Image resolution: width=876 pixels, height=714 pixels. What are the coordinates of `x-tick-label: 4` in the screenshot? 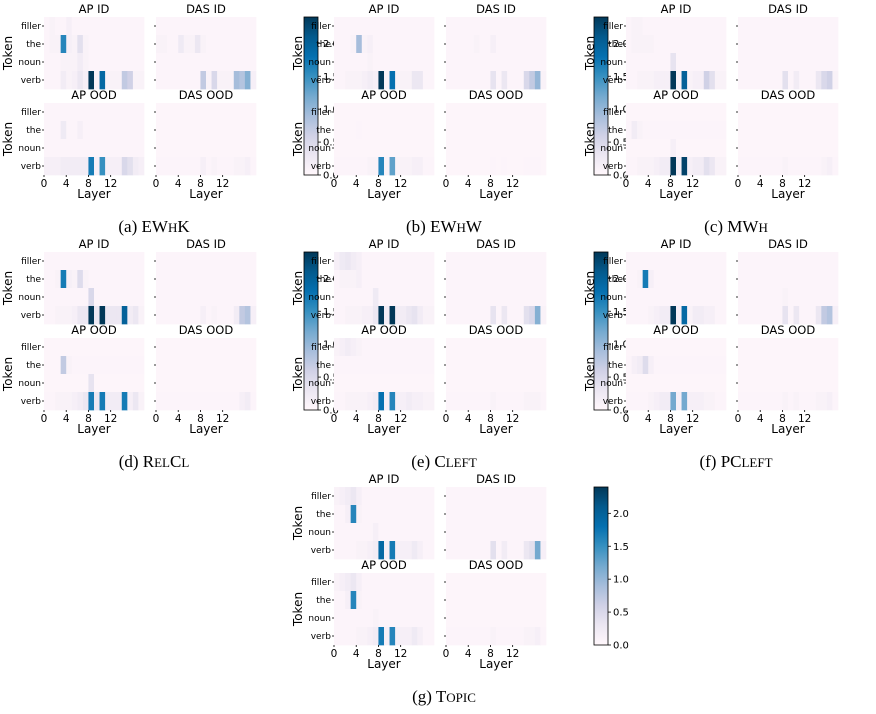 It's located at (468, 654).